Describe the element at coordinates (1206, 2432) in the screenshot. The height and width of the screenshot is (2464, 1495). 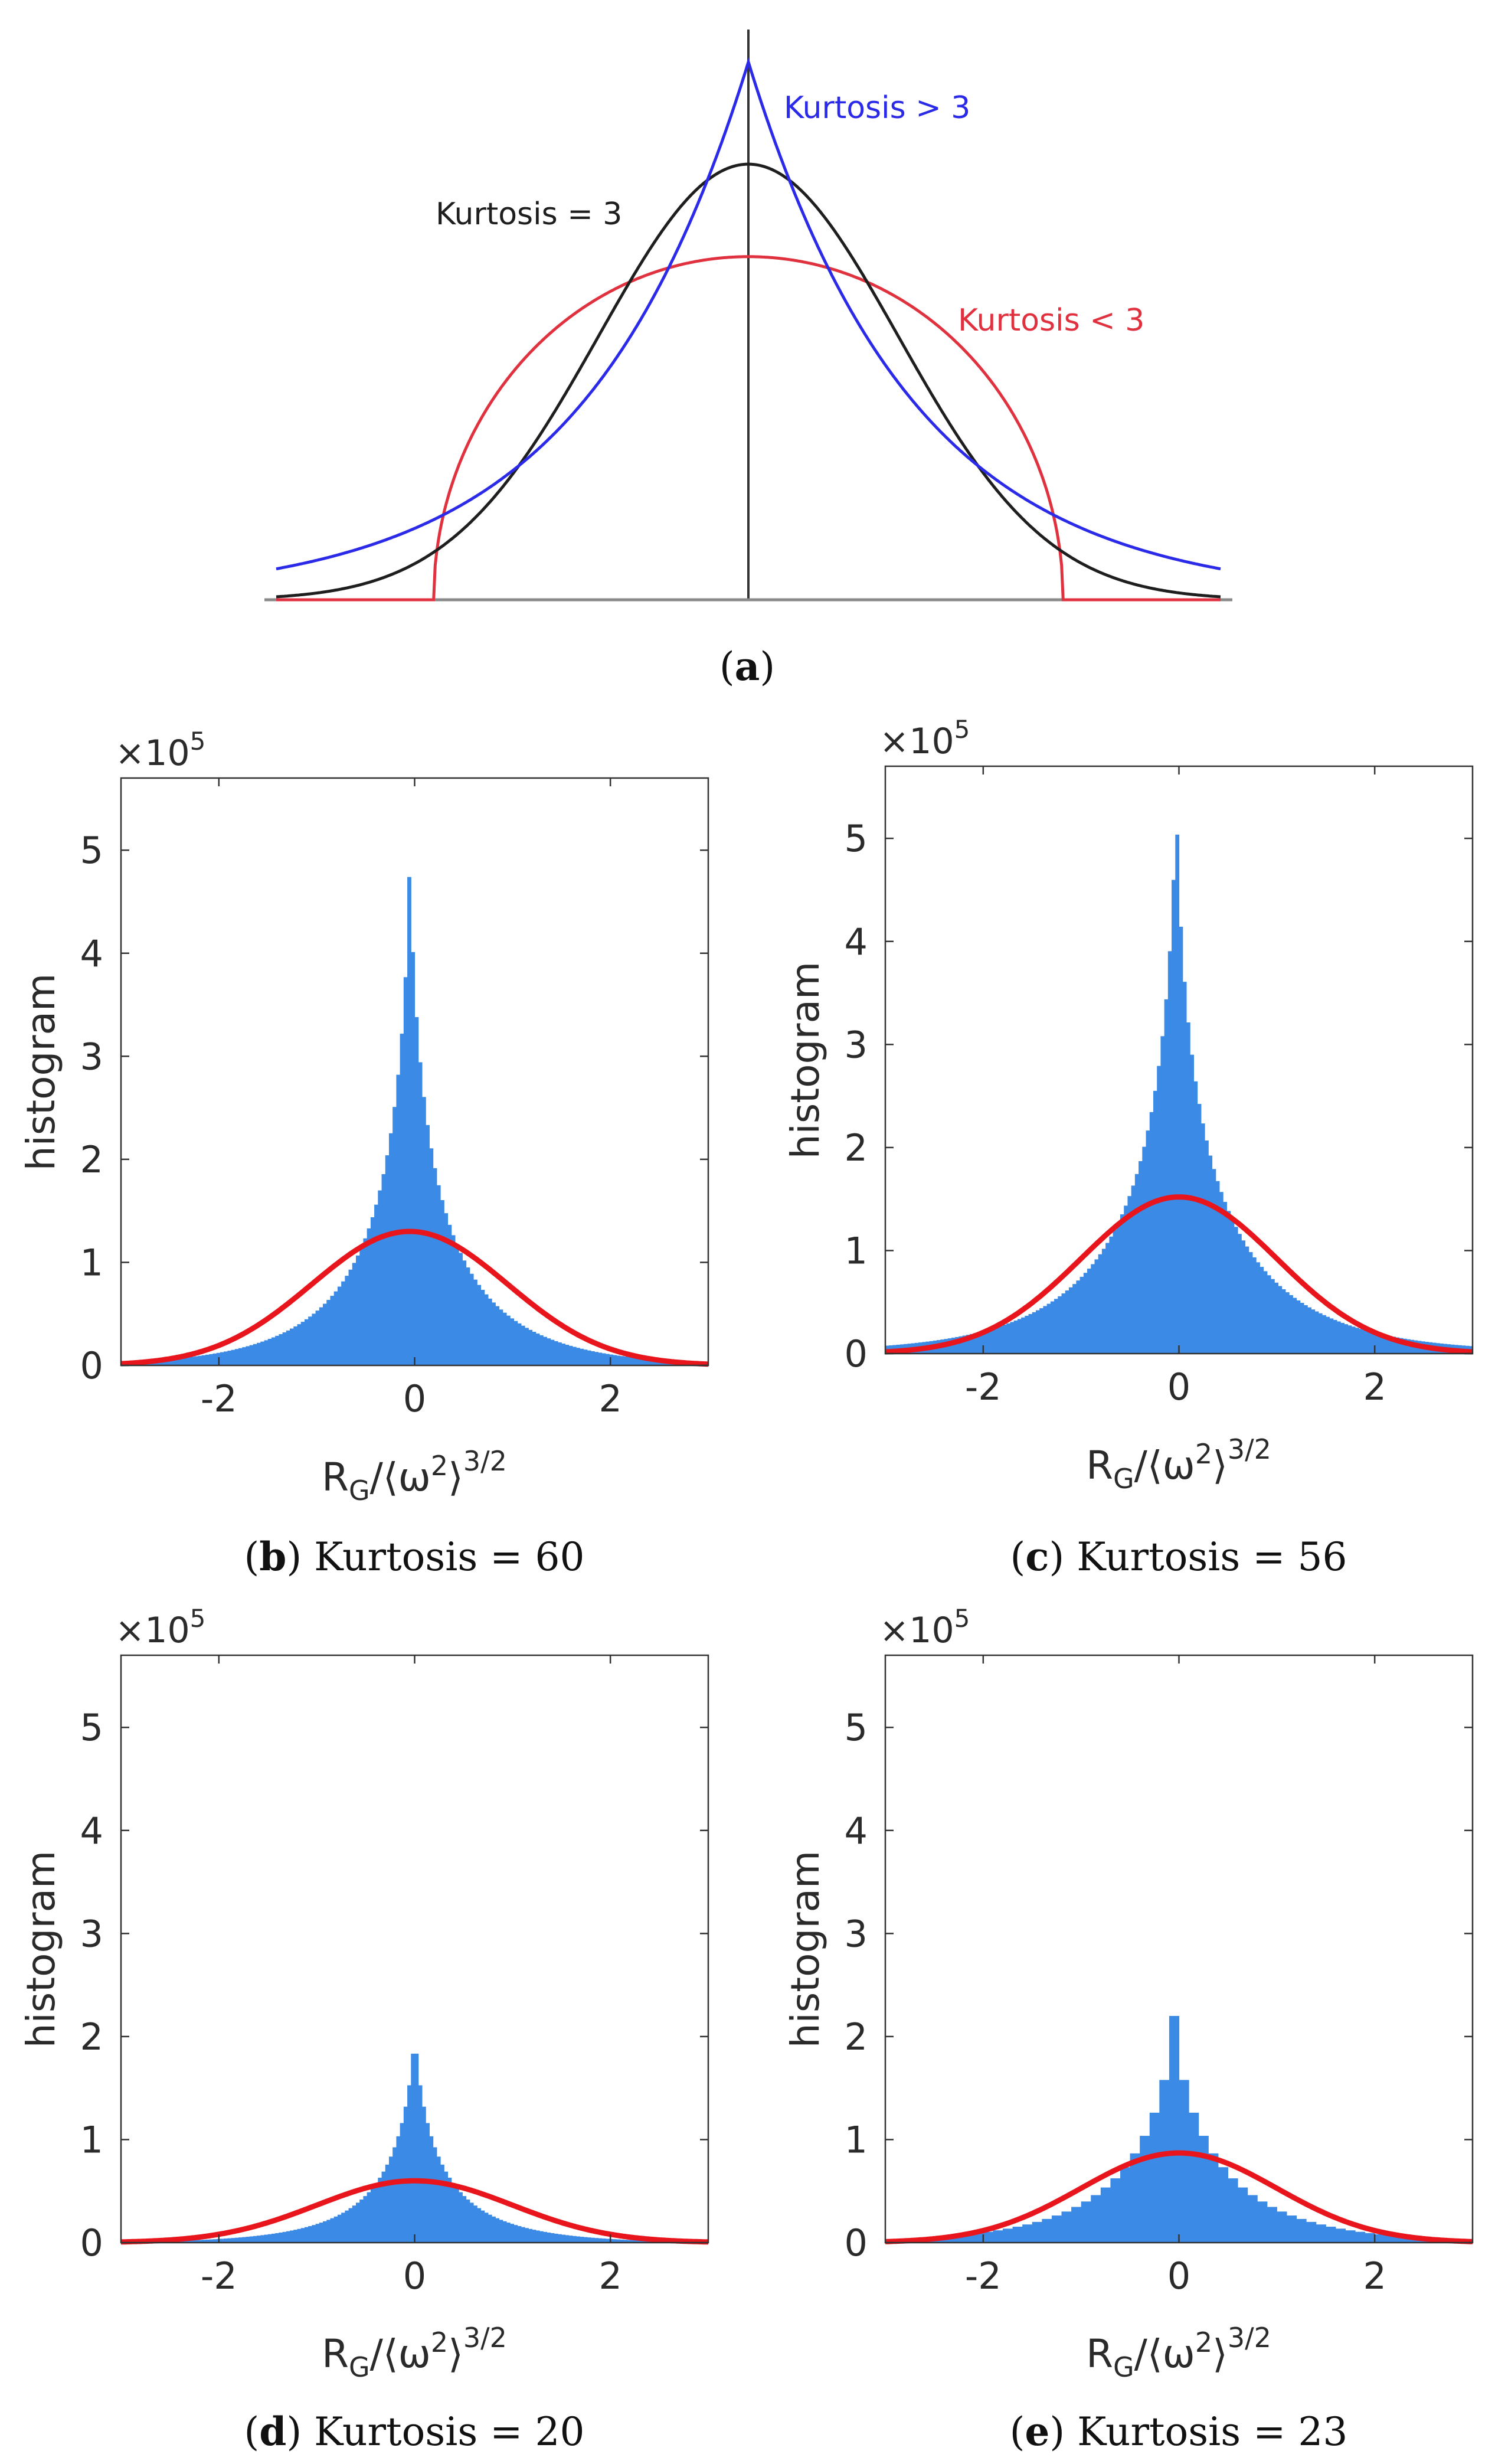
I see `caption-e-text: Kurtosis = 23` at that location.